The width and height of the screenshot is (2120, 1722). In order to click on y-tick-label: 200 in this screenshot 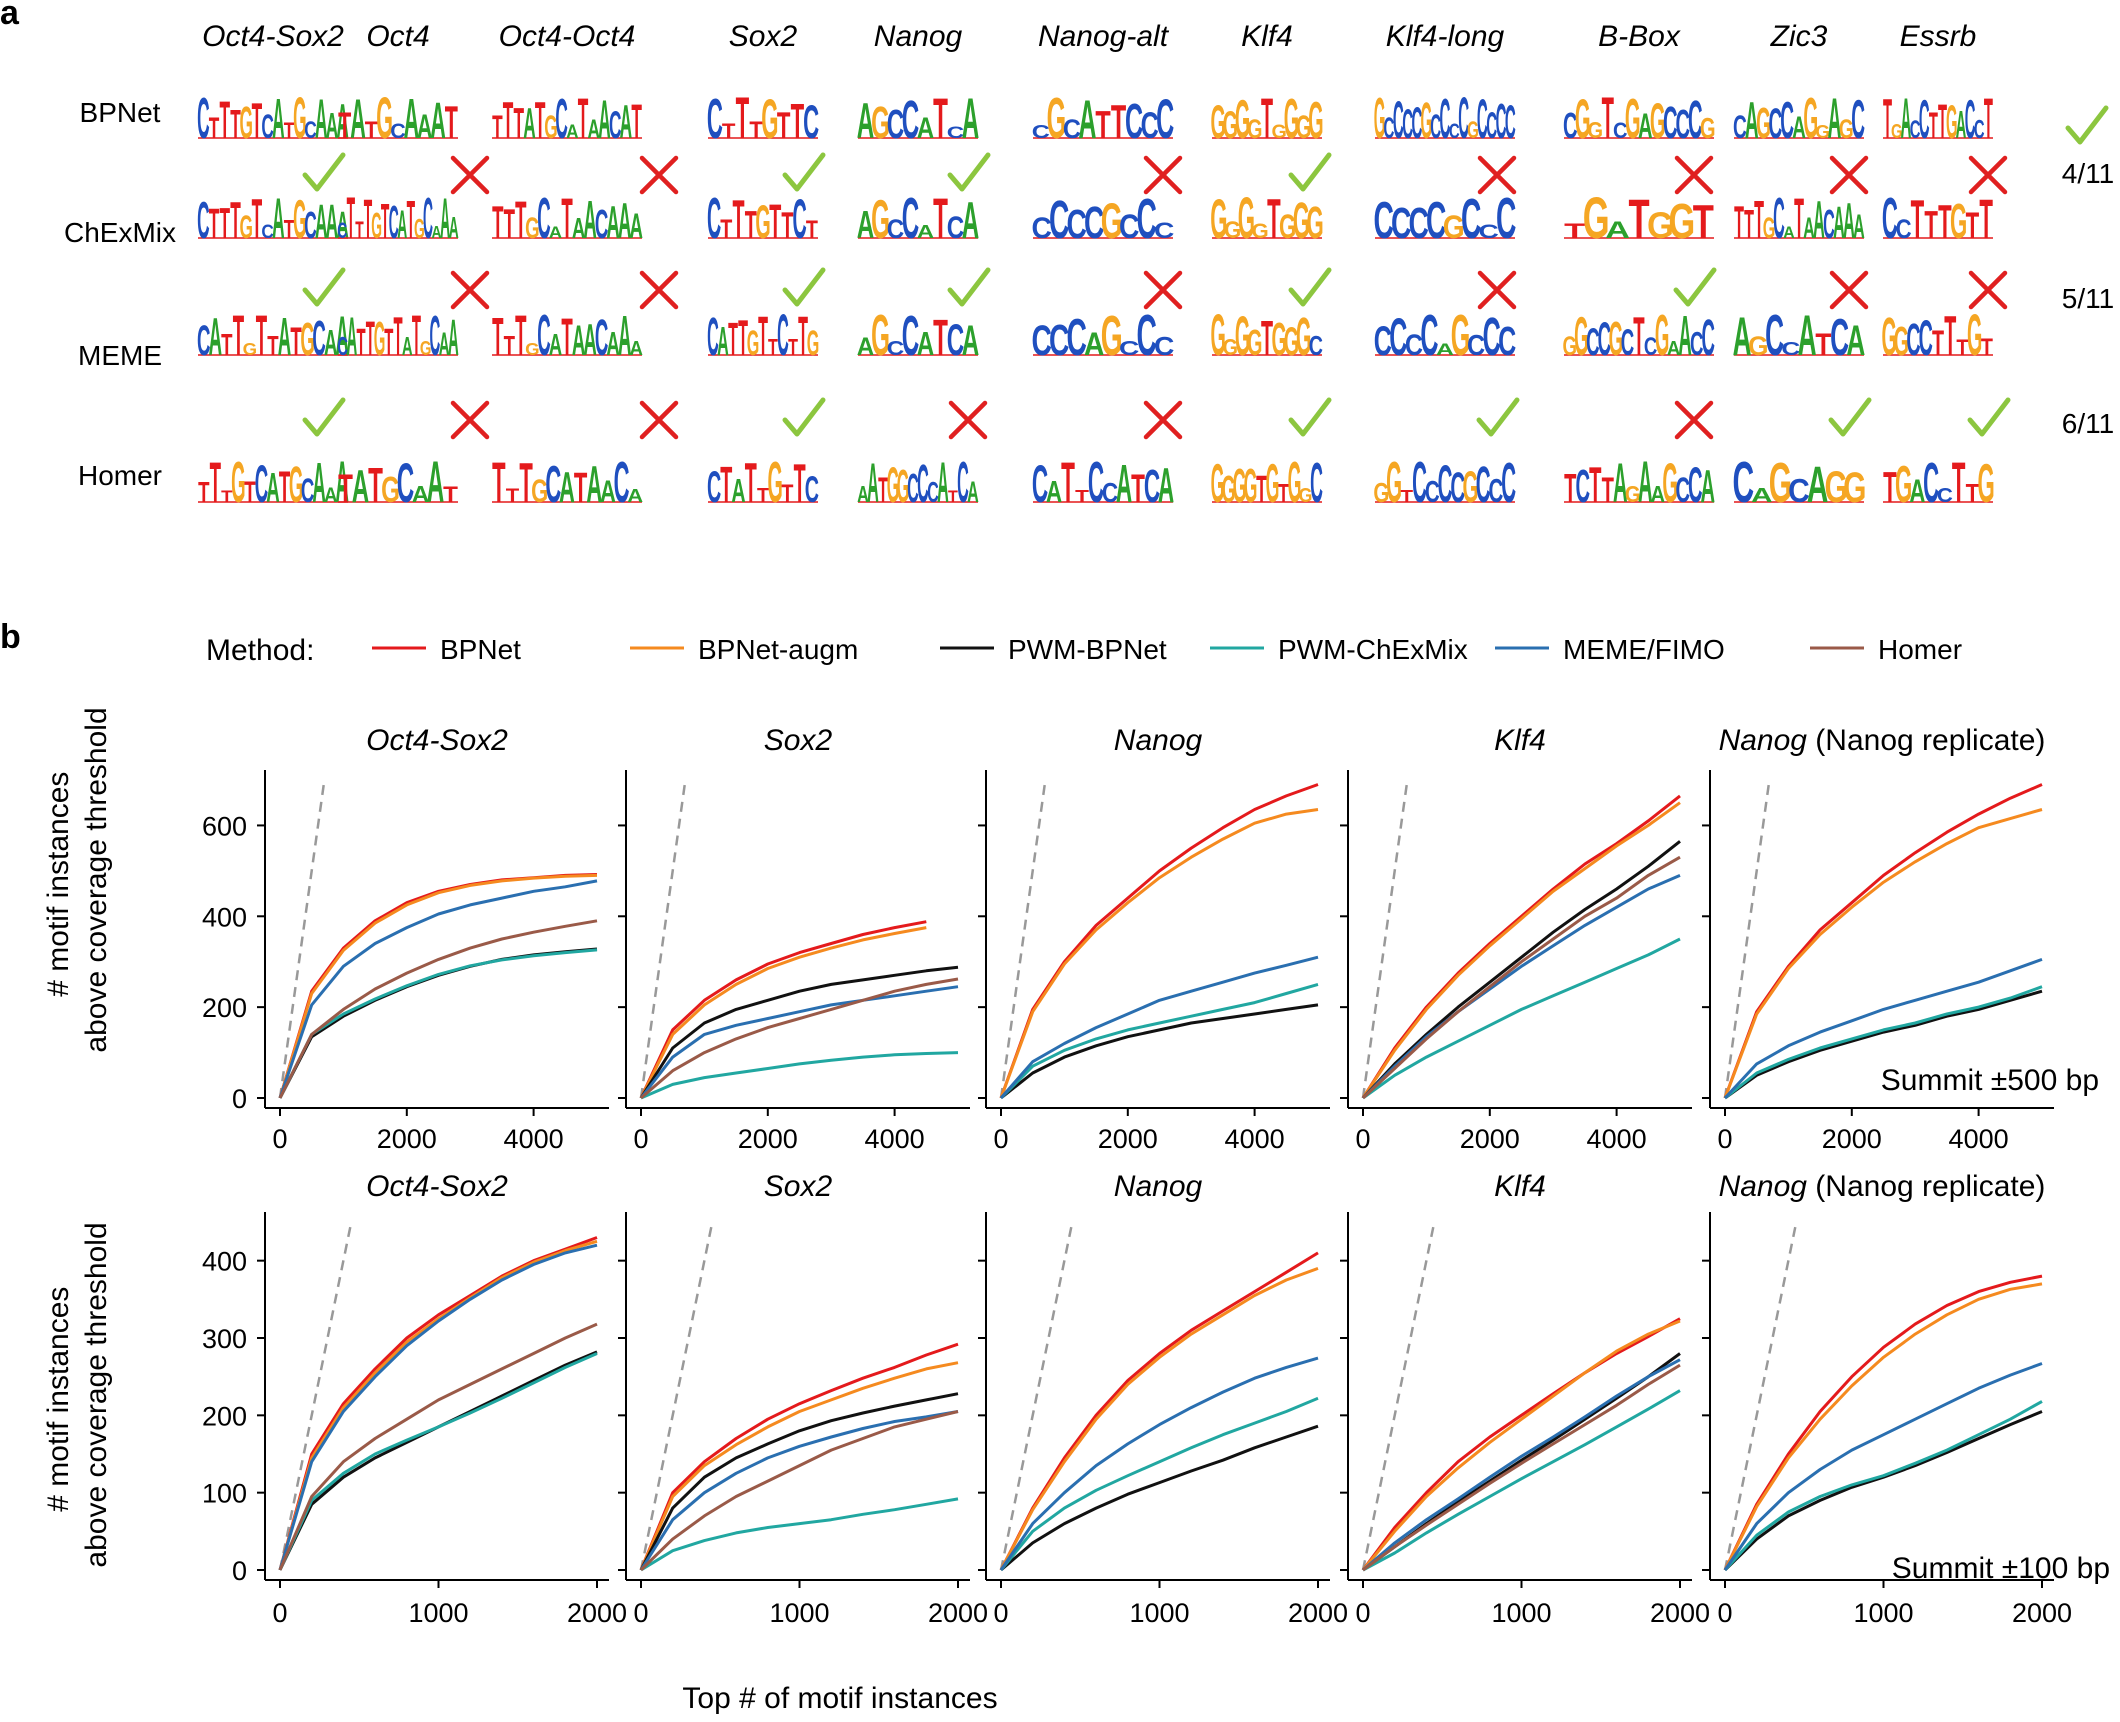, I will do `click(224, 1008)`.